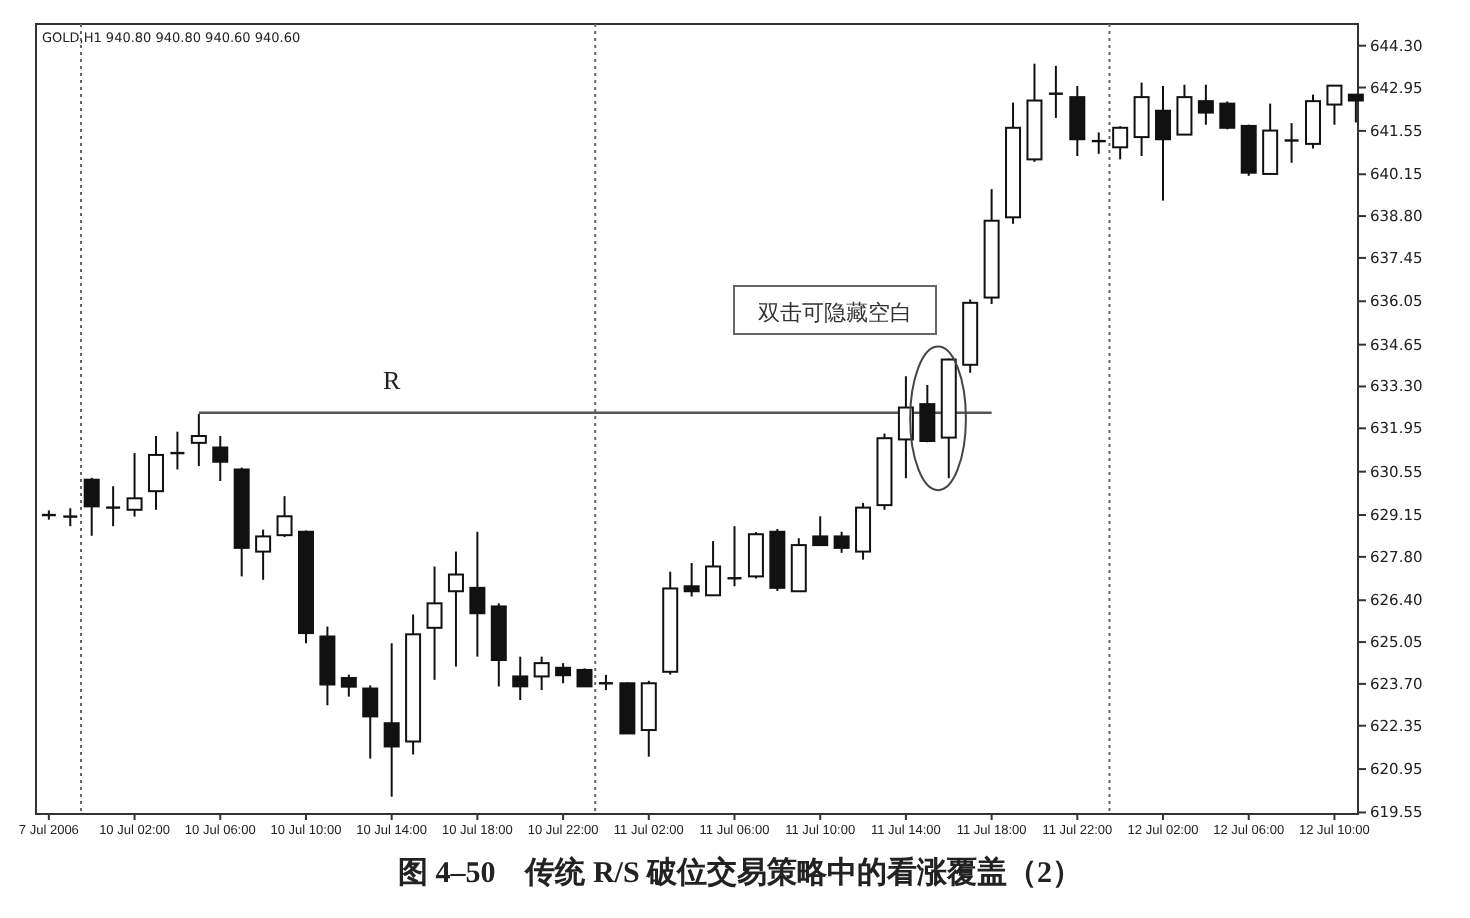 The height and width of the screenshot is (918, 1470). What do you see at coordinates (392, 379) in the screenshot?
I see `series-label: R` at bounding box center [392, 379].